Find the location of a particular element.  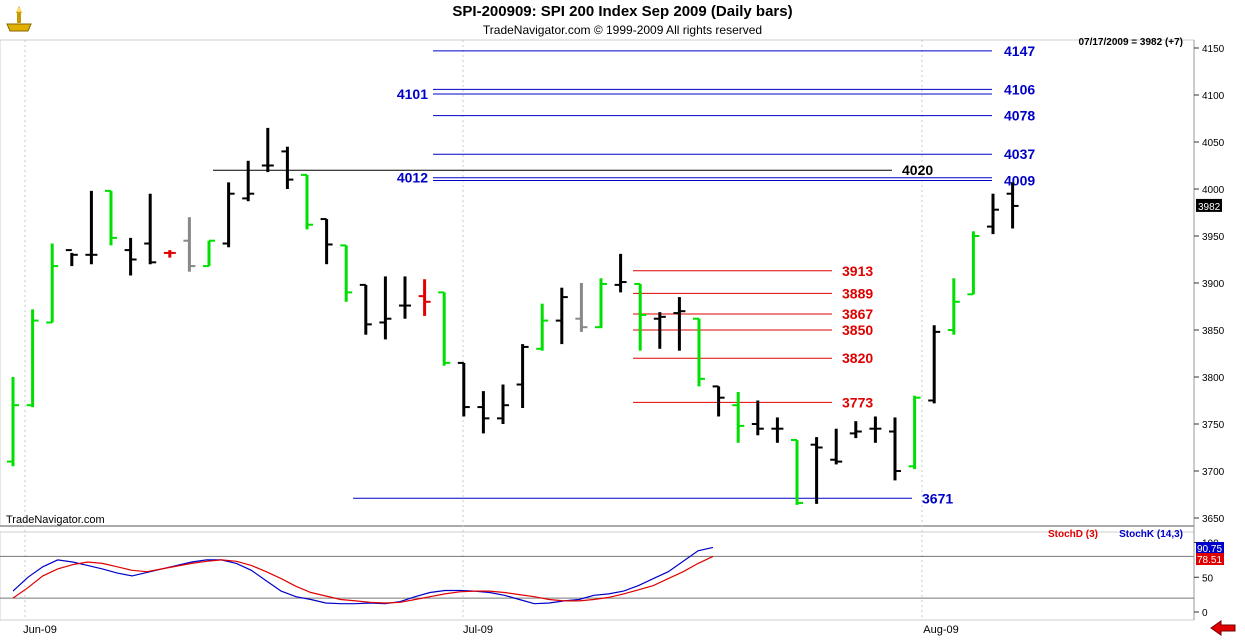

y-tick-label: 4000 is located at coordinates (1213, 190).